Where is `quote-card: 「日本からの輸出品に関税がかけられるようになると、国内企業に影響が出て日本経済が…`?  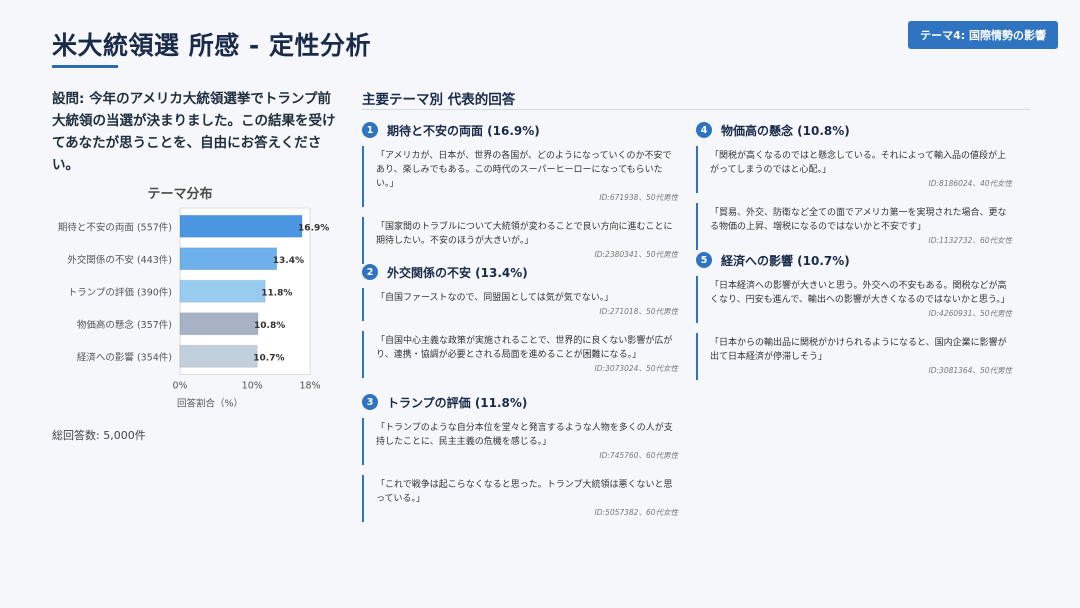 quote-card: 「日本からの輸出品に関税がかけられるようになると、国内企業に影響が出て日本経済が… is located at coordinates (857, 356).